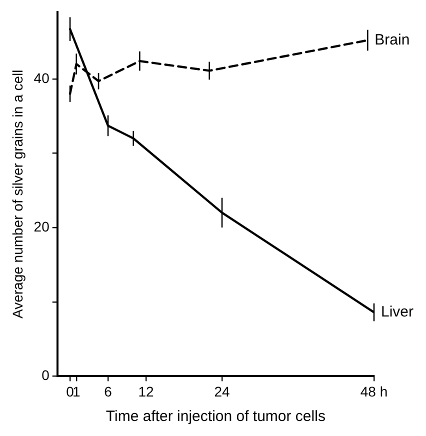 This screenshot has height=436, width=426. I want to click on x-tick-label: 48 h, so click(374, 391).